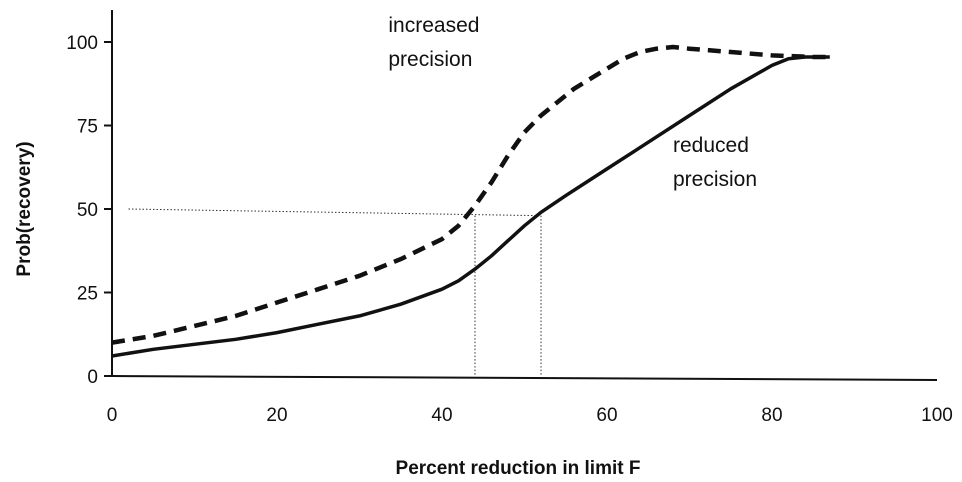  Describe the element at coordinates (82, 43) in the screenshot. I see `y-tick-label: 100` at that location.